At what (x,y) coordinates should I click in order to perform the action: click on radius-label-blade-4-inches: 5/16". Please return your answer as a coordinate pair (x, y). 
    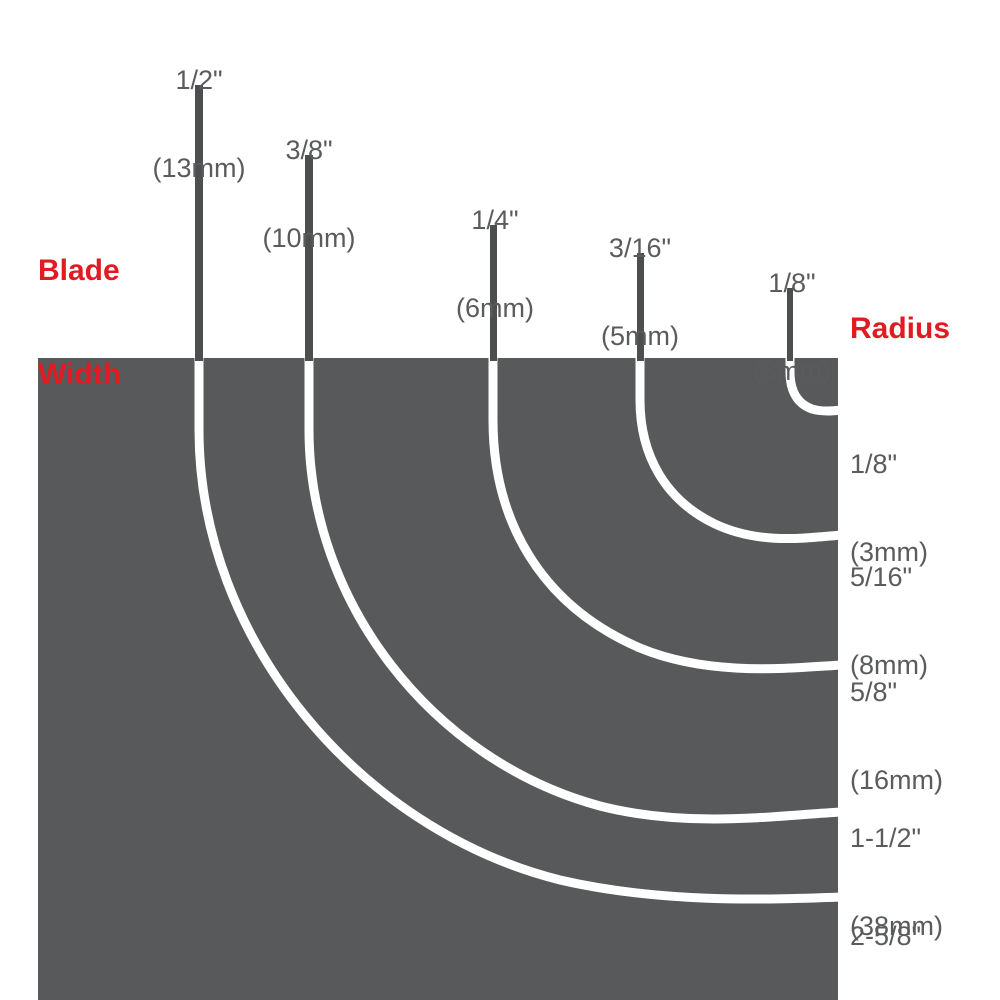
    Looking at the image, I should click on (881, 577).